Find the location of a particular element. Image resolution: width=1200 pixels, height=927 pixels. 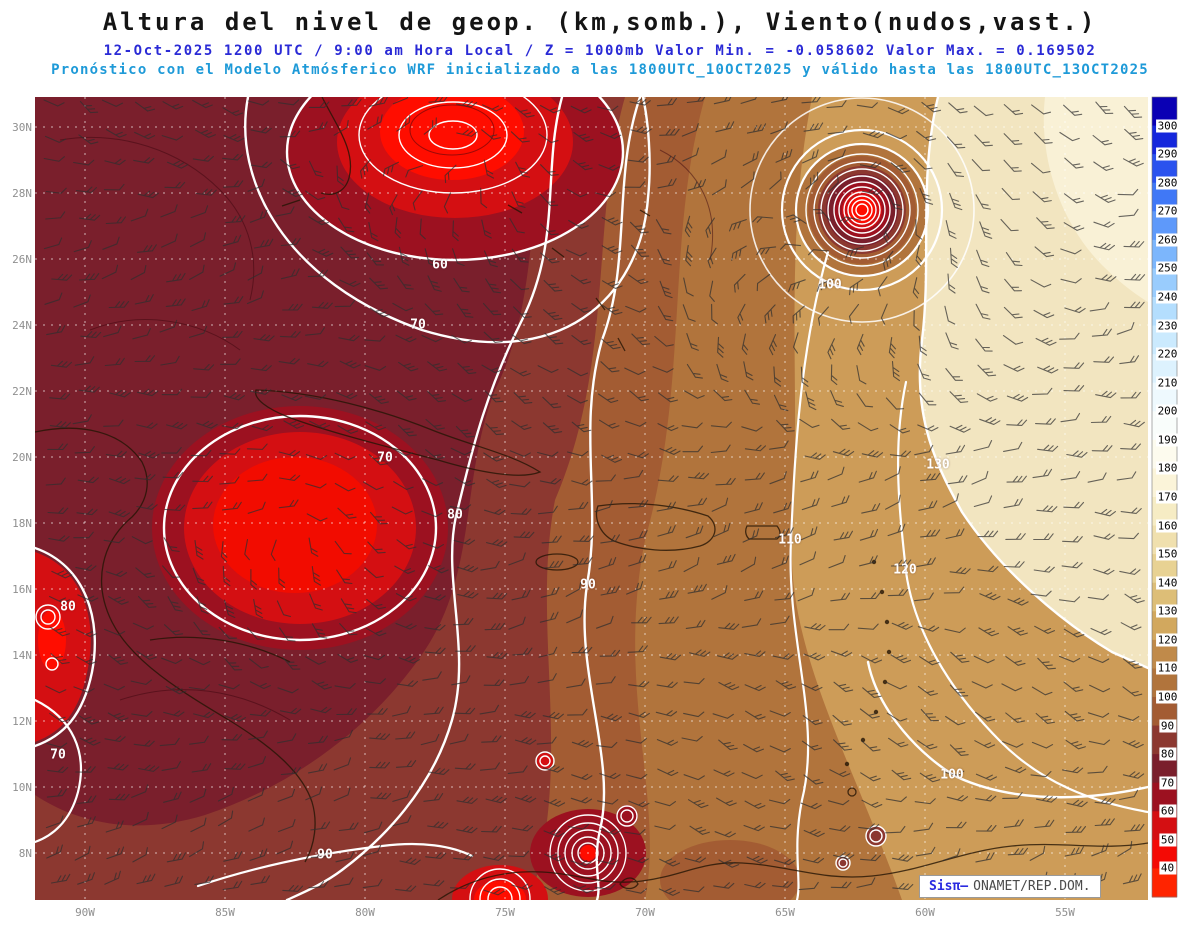

watermark: Sisπ– ONAMET/REP.DOM. is located at coordinates (1010, 886).